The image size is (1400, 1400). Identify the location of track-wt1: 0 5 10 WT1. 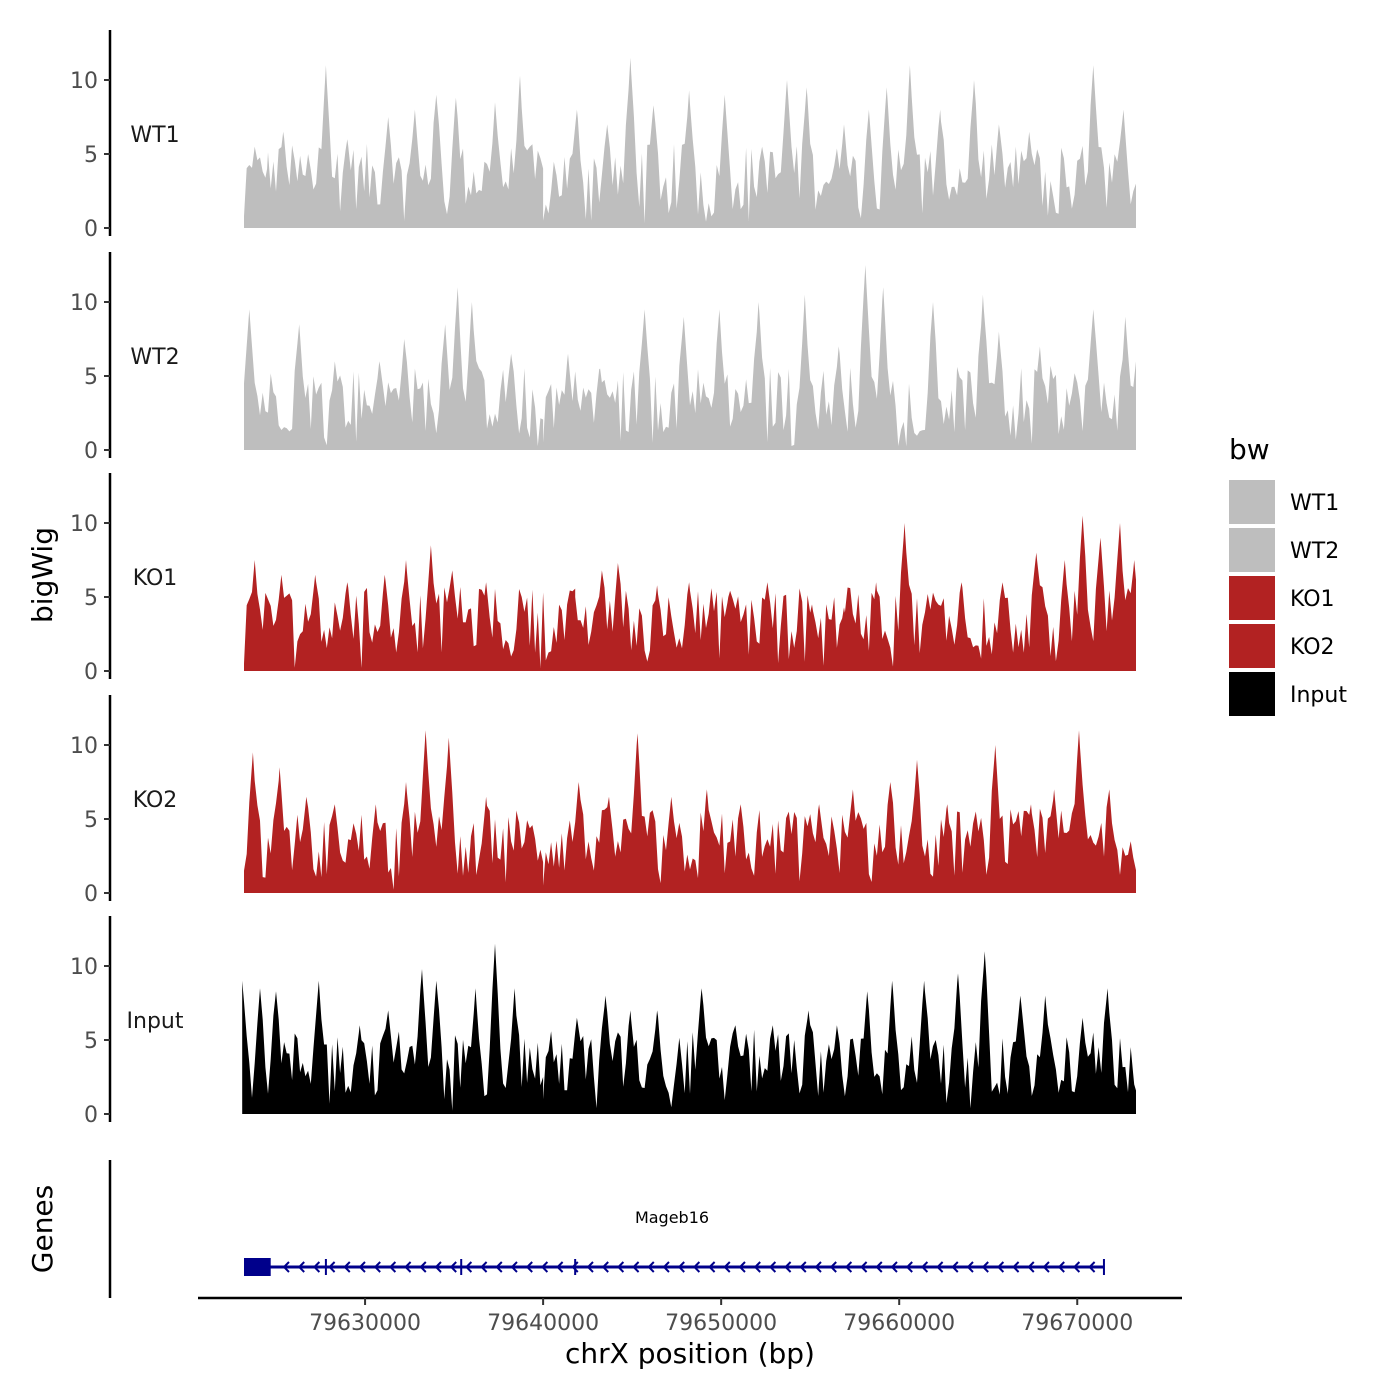
(603, 136).